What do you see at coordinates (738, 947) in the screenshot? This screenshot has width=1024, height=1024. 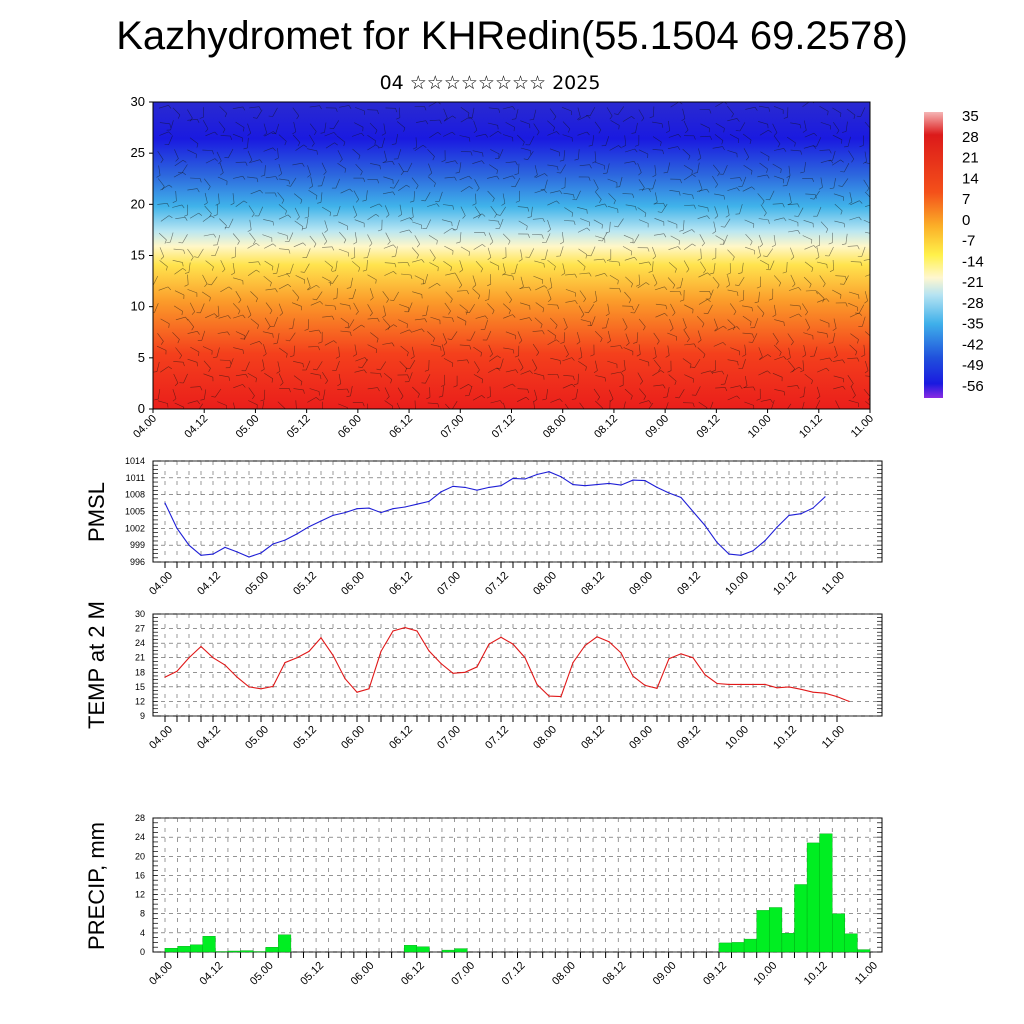 I see `precip-bar` at bounding box center [738, 947].